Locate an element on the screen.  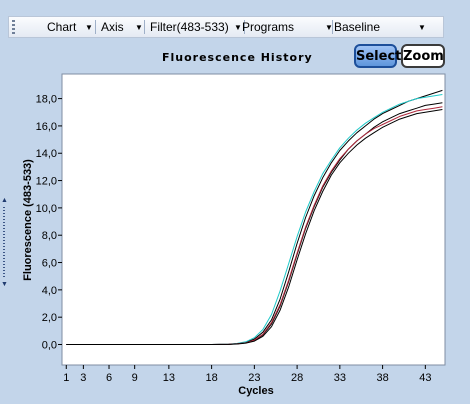
x-tick-label: 3 is located at coordinates (83, 378).